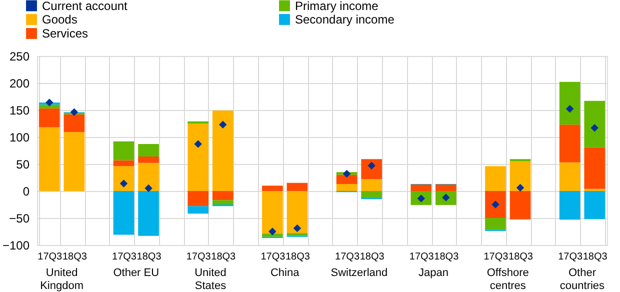  I want to click on legend-label: Primary income, so click(337, 6).